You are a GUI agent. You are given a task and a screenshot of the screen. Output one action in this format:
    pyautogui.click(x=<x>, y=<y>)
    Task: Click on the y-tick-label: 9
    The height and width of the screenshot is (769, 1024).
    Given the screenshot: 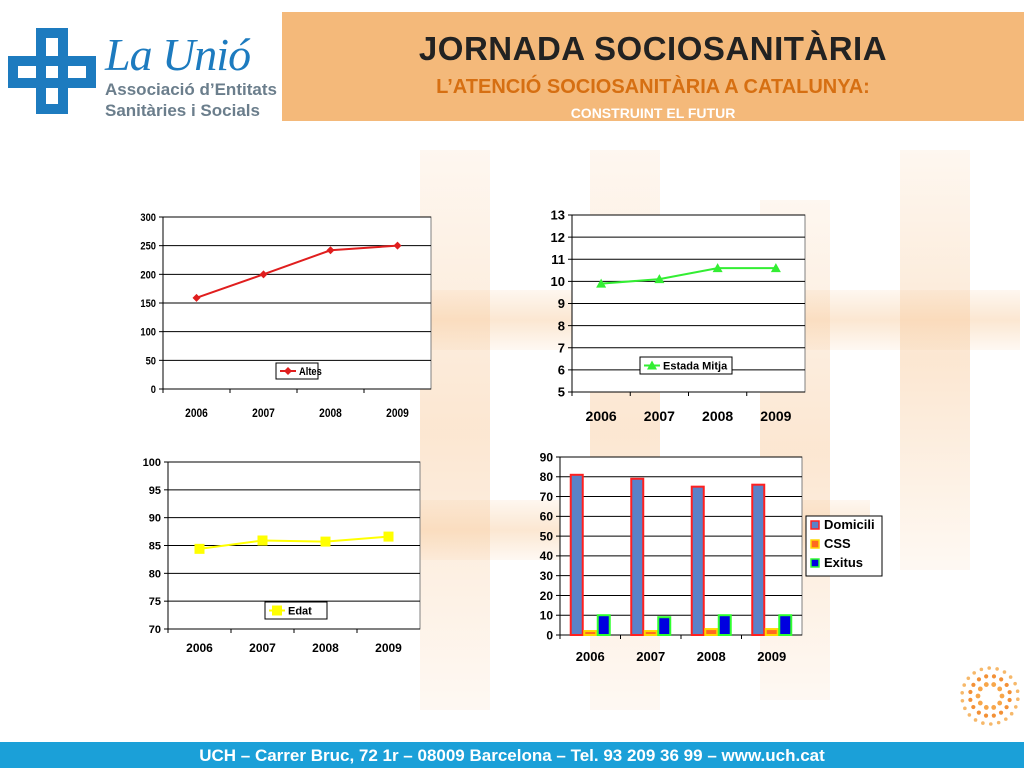 What is the action you would take?
    pyautogui.click(x=561, y=303)
    